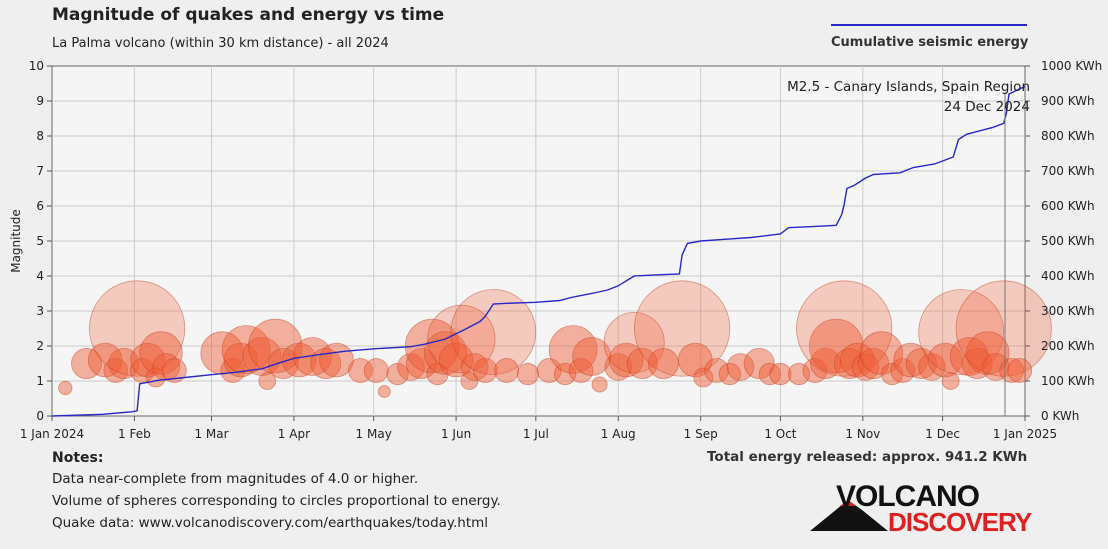  I want to click on volcano-logo-icon, so click(849, 515).